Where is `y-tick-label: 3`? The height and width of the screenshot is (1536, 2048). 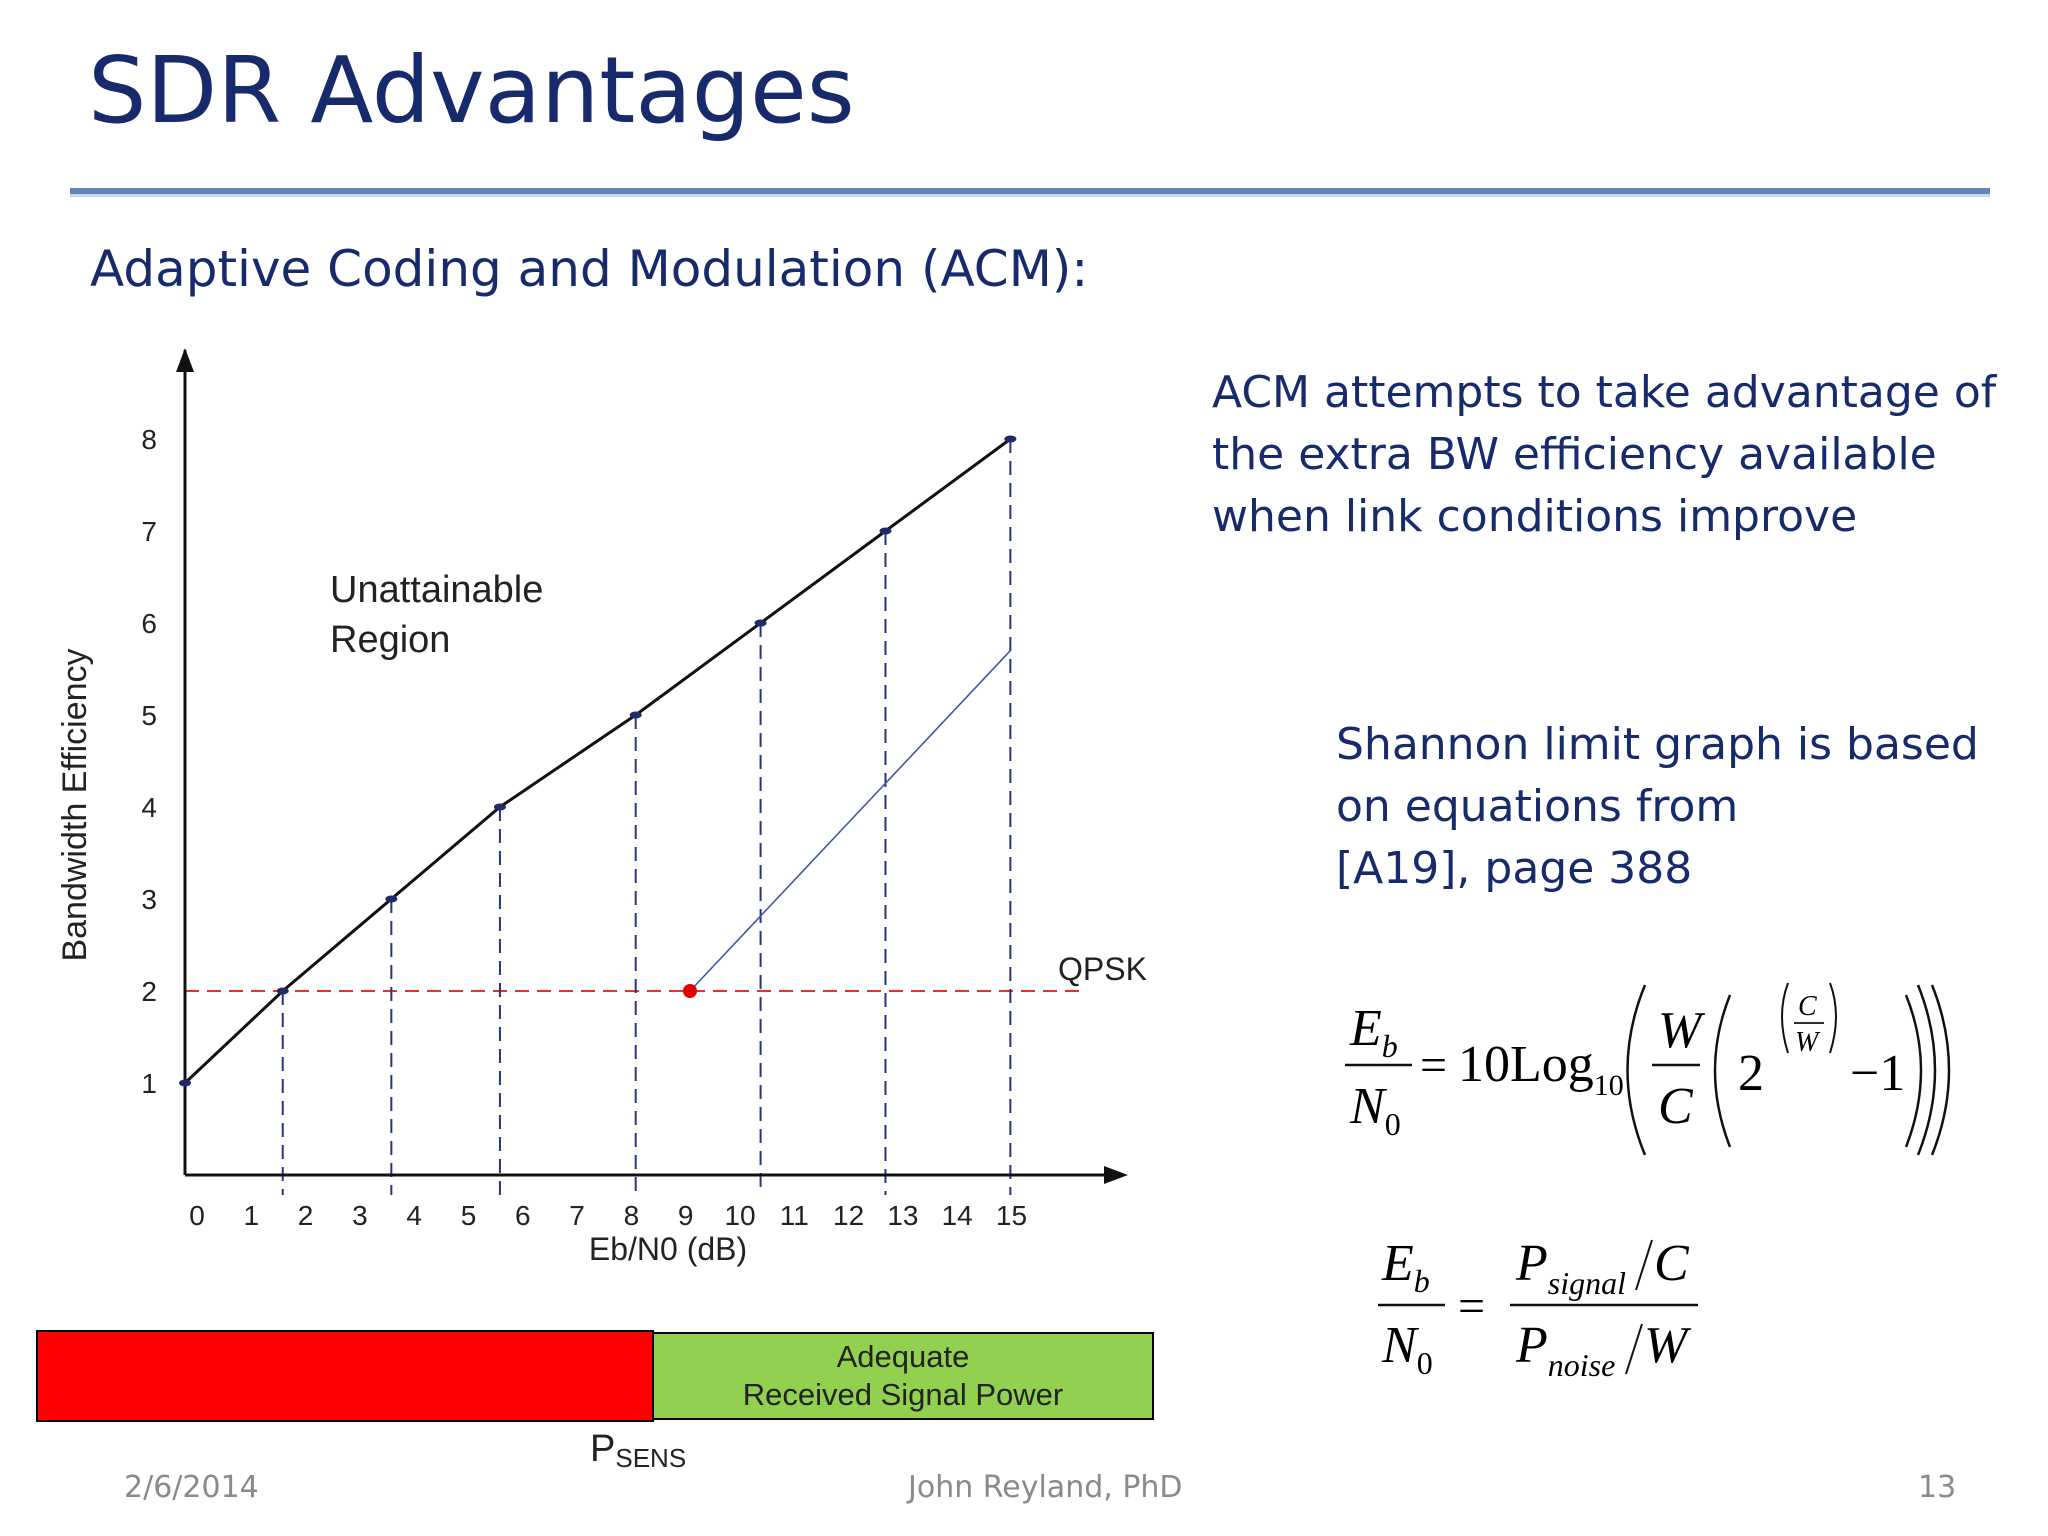
y-tick-label: 3 is located at coordinates (149, 899).